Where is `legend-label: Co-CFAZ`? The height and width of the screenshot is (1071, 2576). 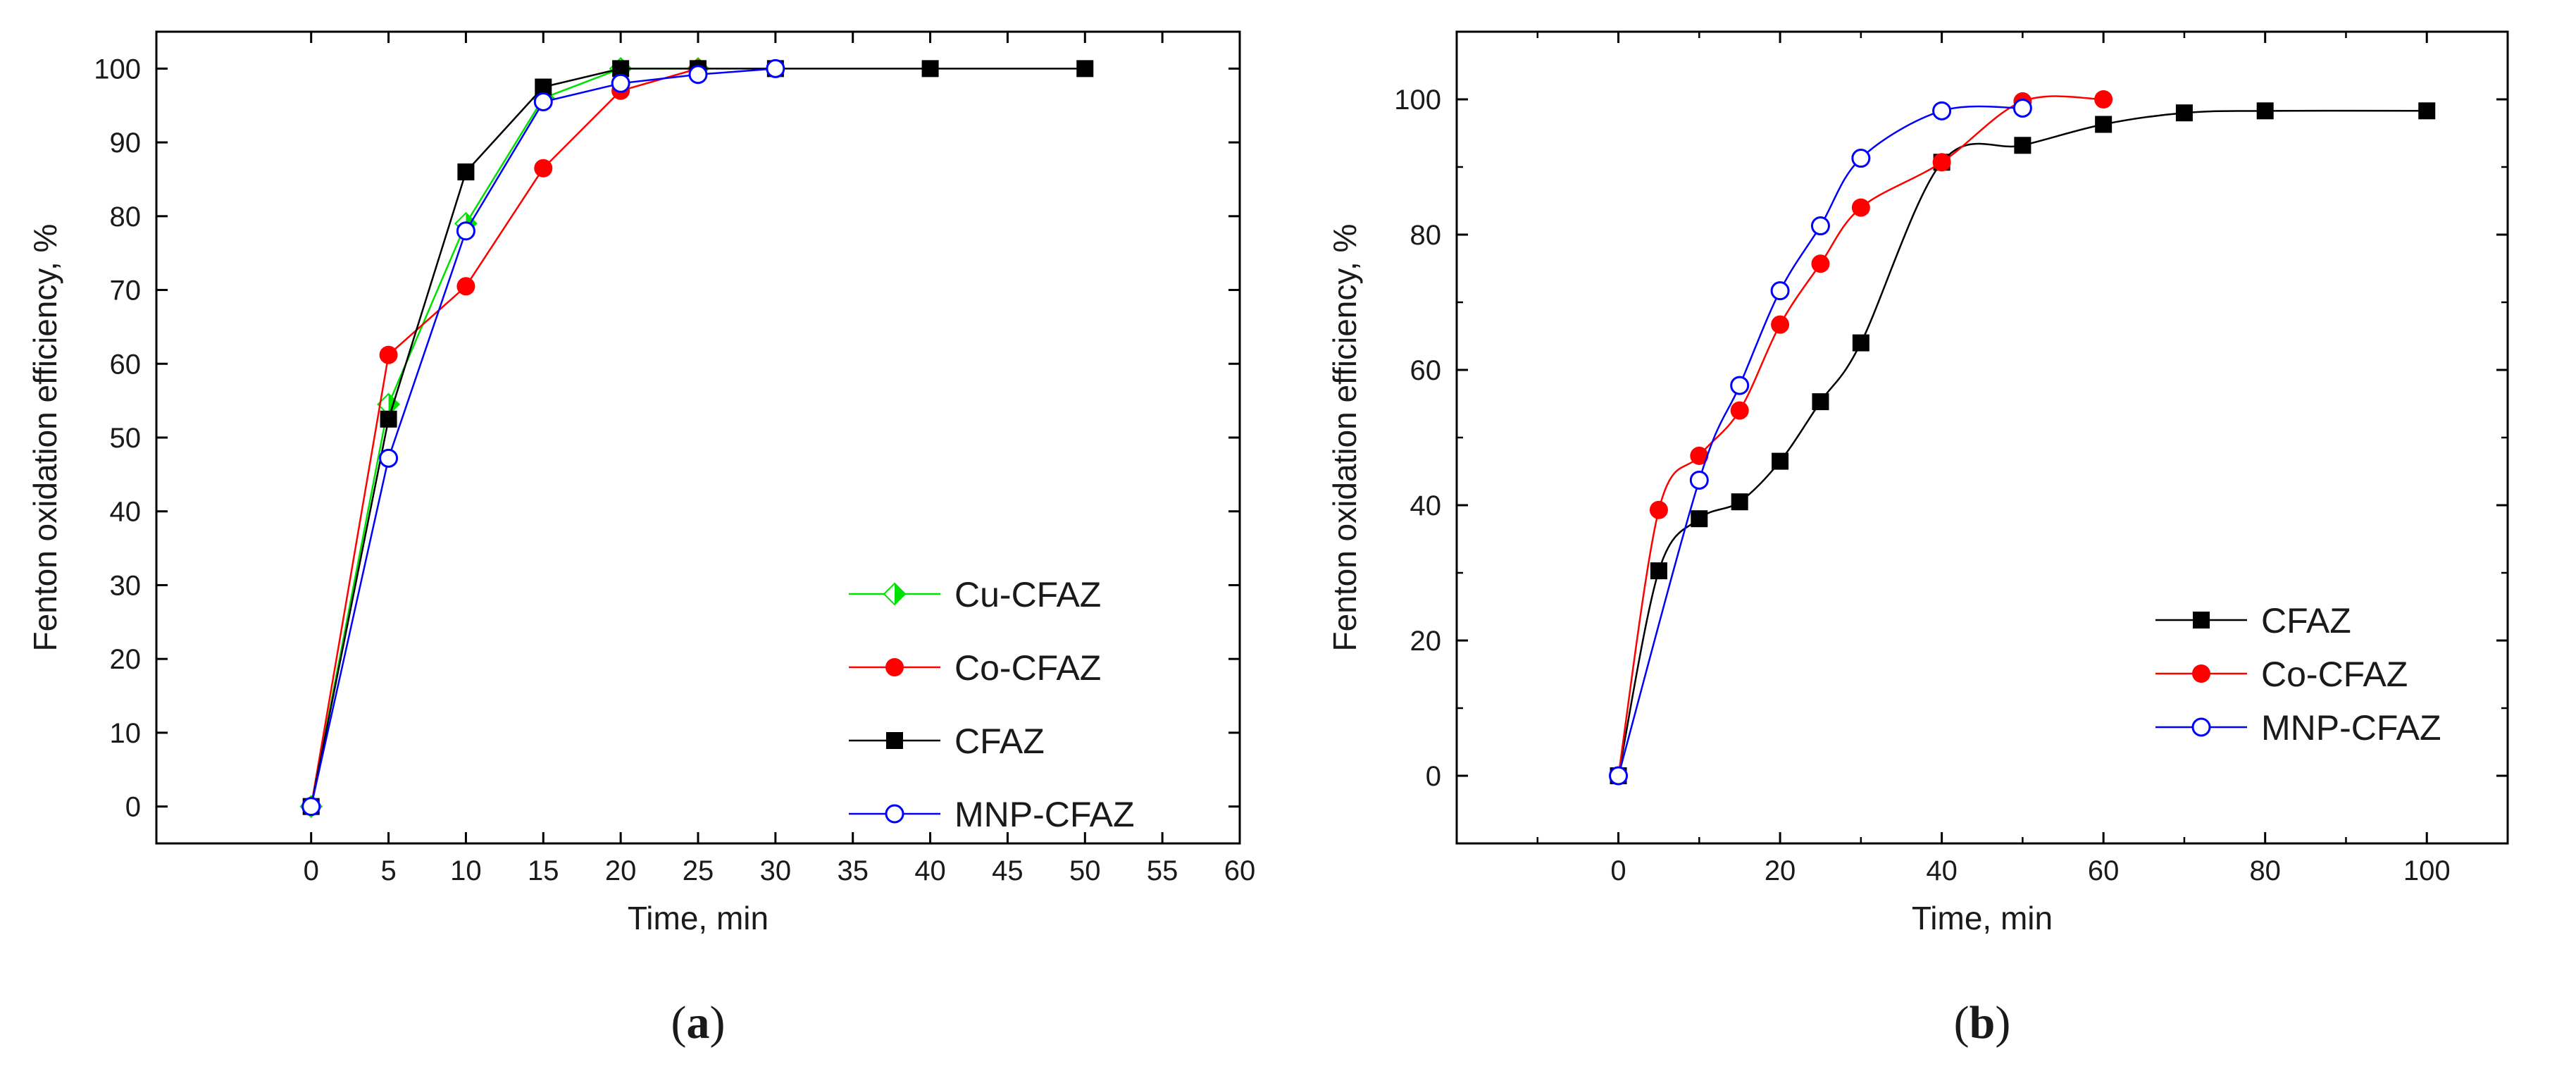
legend-label: Co-CFAZ is located at coordinates (2334, 674).